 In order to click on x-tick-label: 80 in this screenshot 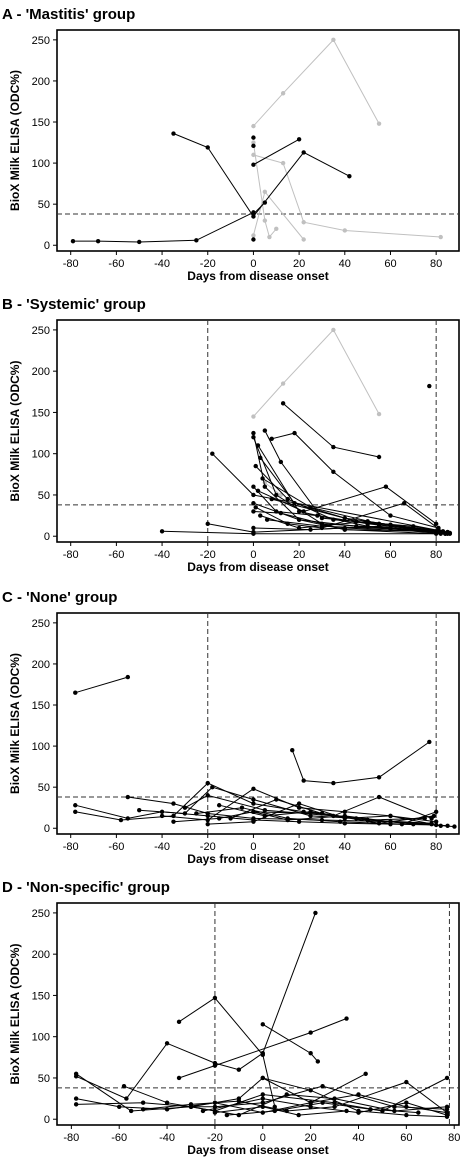, I will do `click(454, 1138)`.